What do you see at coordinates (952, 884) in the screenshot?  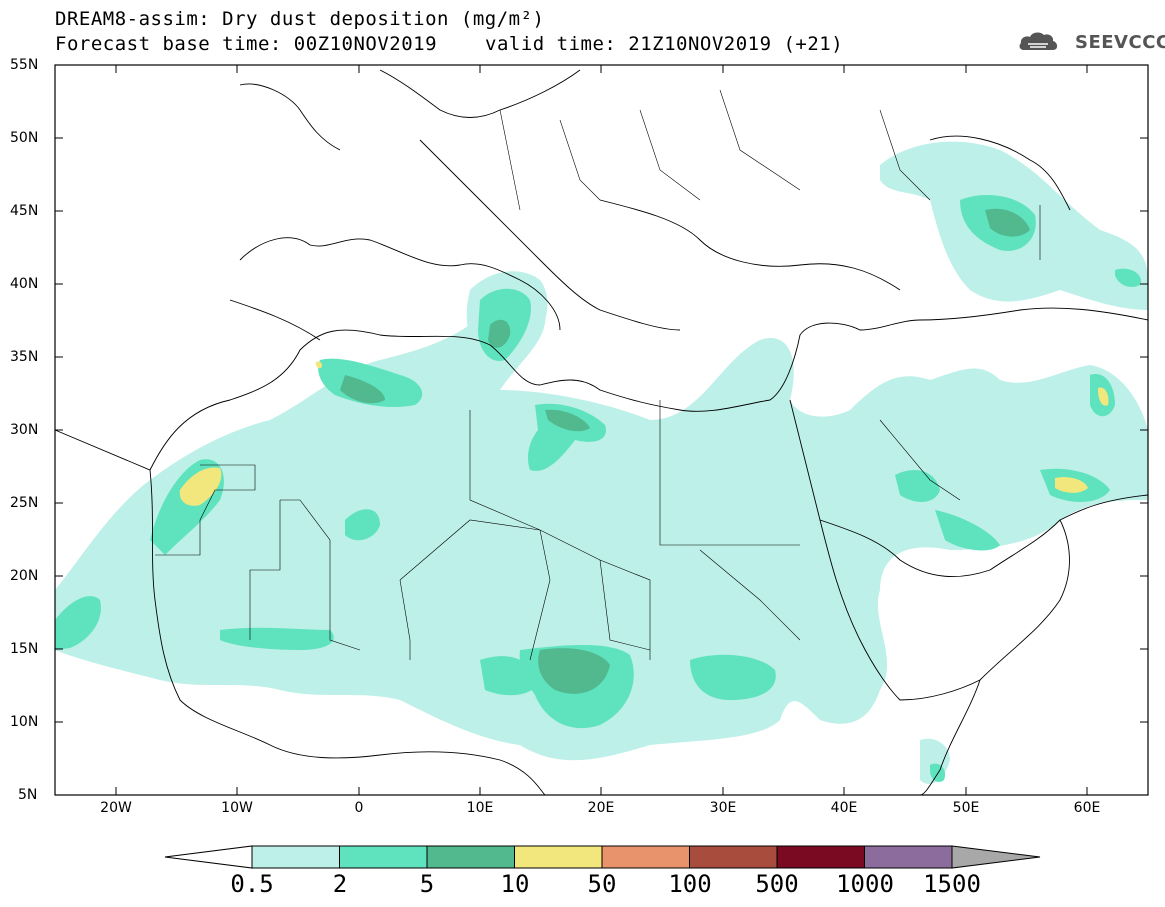 I see `colorbar-label: 1500` at bounding box center [952, 884].